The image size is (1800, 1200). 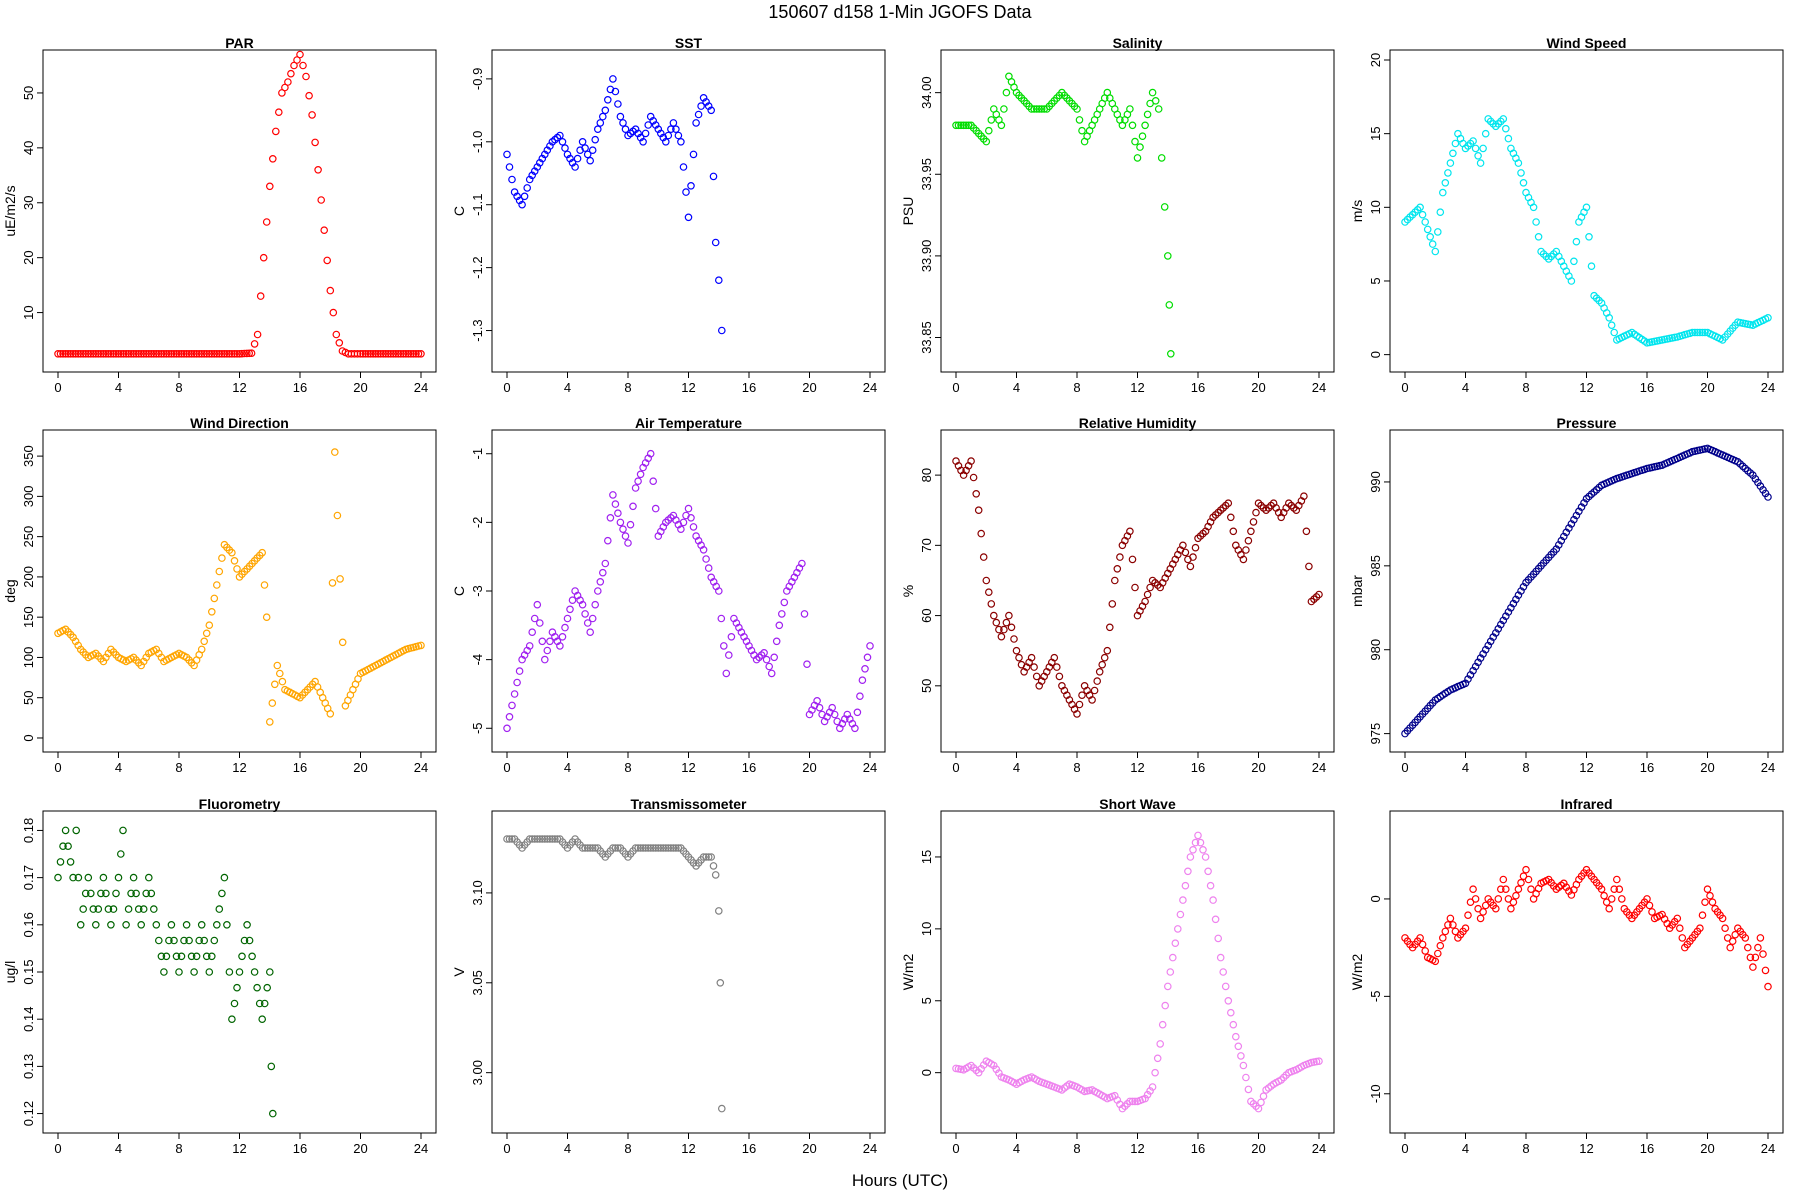 What do you see at coordinates (1768, 1148) in the screenshot?
I see `infrared-x-tick-label: 24` at bounding box center [1768, 1148].